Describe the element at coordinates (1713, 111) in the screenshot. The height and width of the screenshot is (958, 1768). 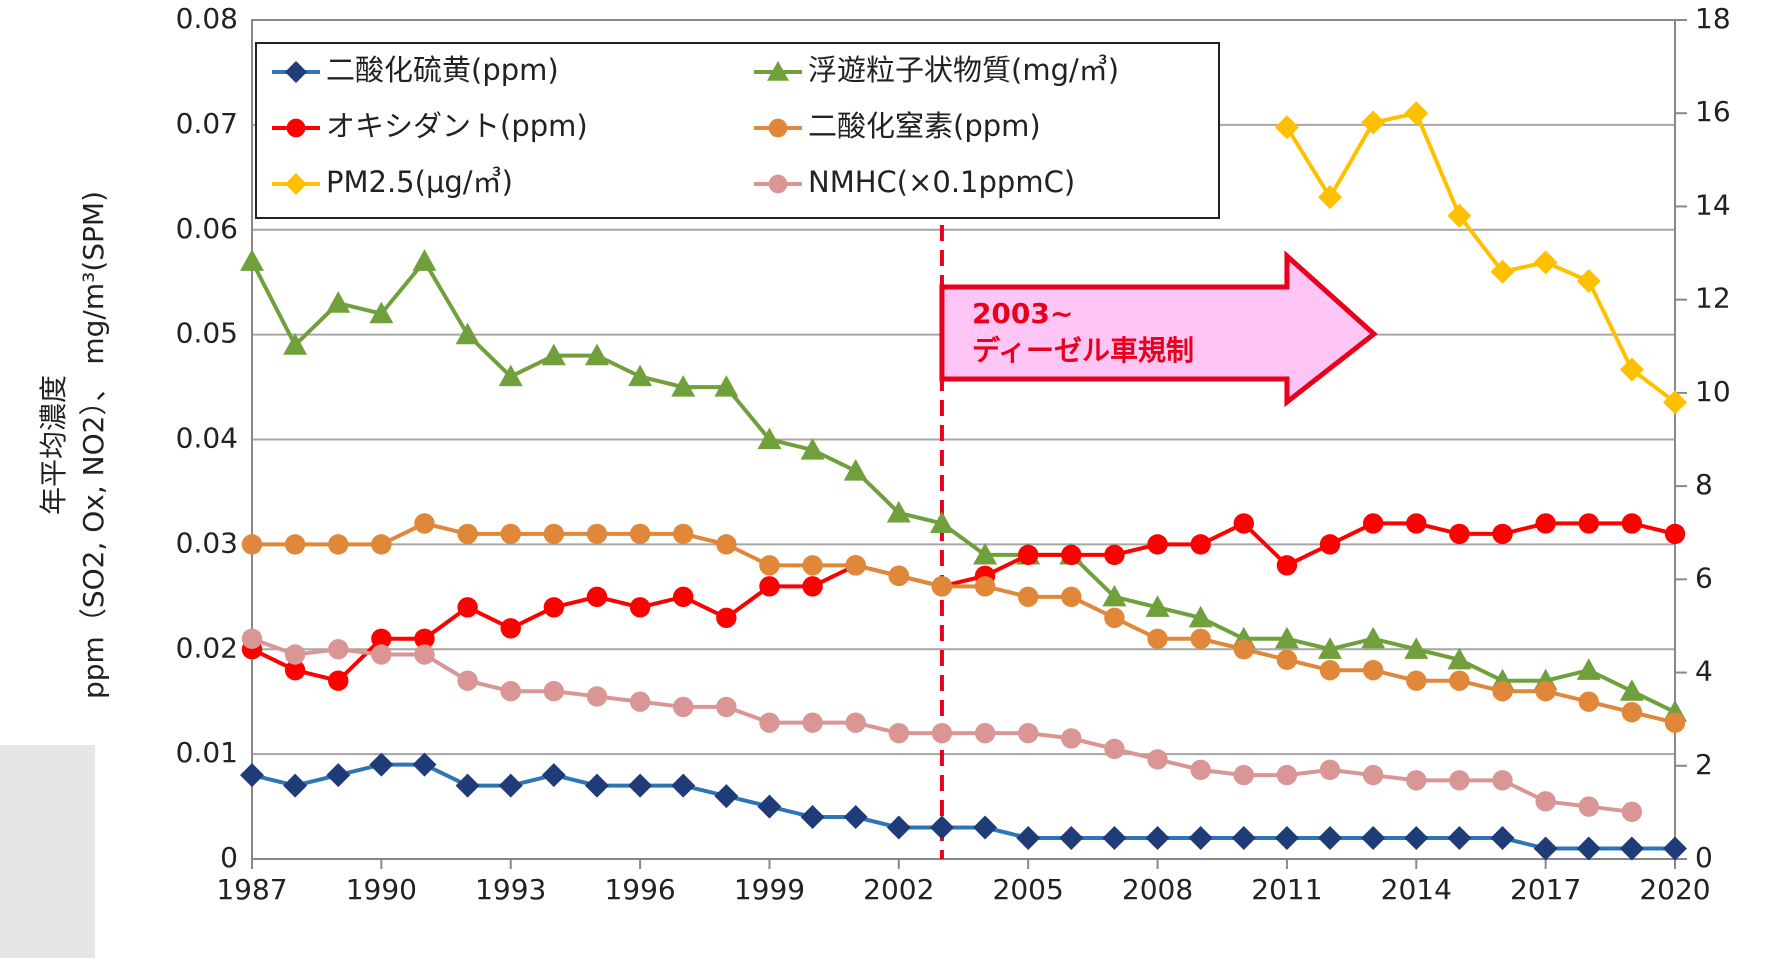
I see `y2-tick-label: 16` at that location.